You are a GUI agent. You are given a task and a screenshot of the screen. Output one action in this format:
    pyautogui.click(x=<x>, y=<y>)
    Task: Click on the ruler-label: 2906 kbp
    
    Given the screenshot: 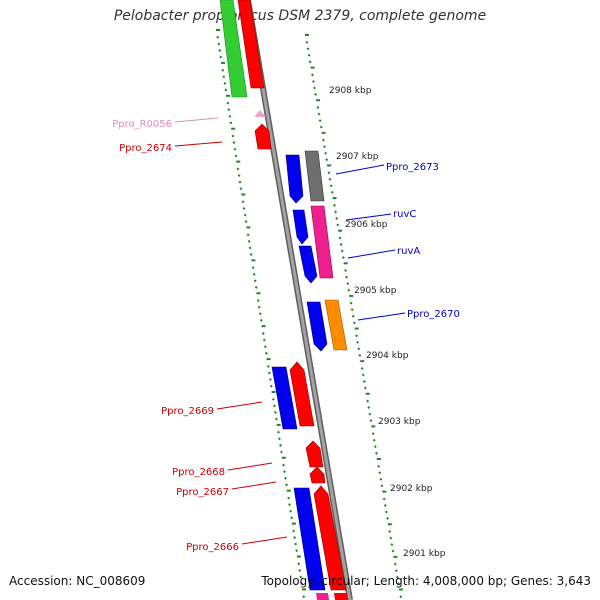 What is the action you would take?
    pyautogui.click(x=366, y=225)
    